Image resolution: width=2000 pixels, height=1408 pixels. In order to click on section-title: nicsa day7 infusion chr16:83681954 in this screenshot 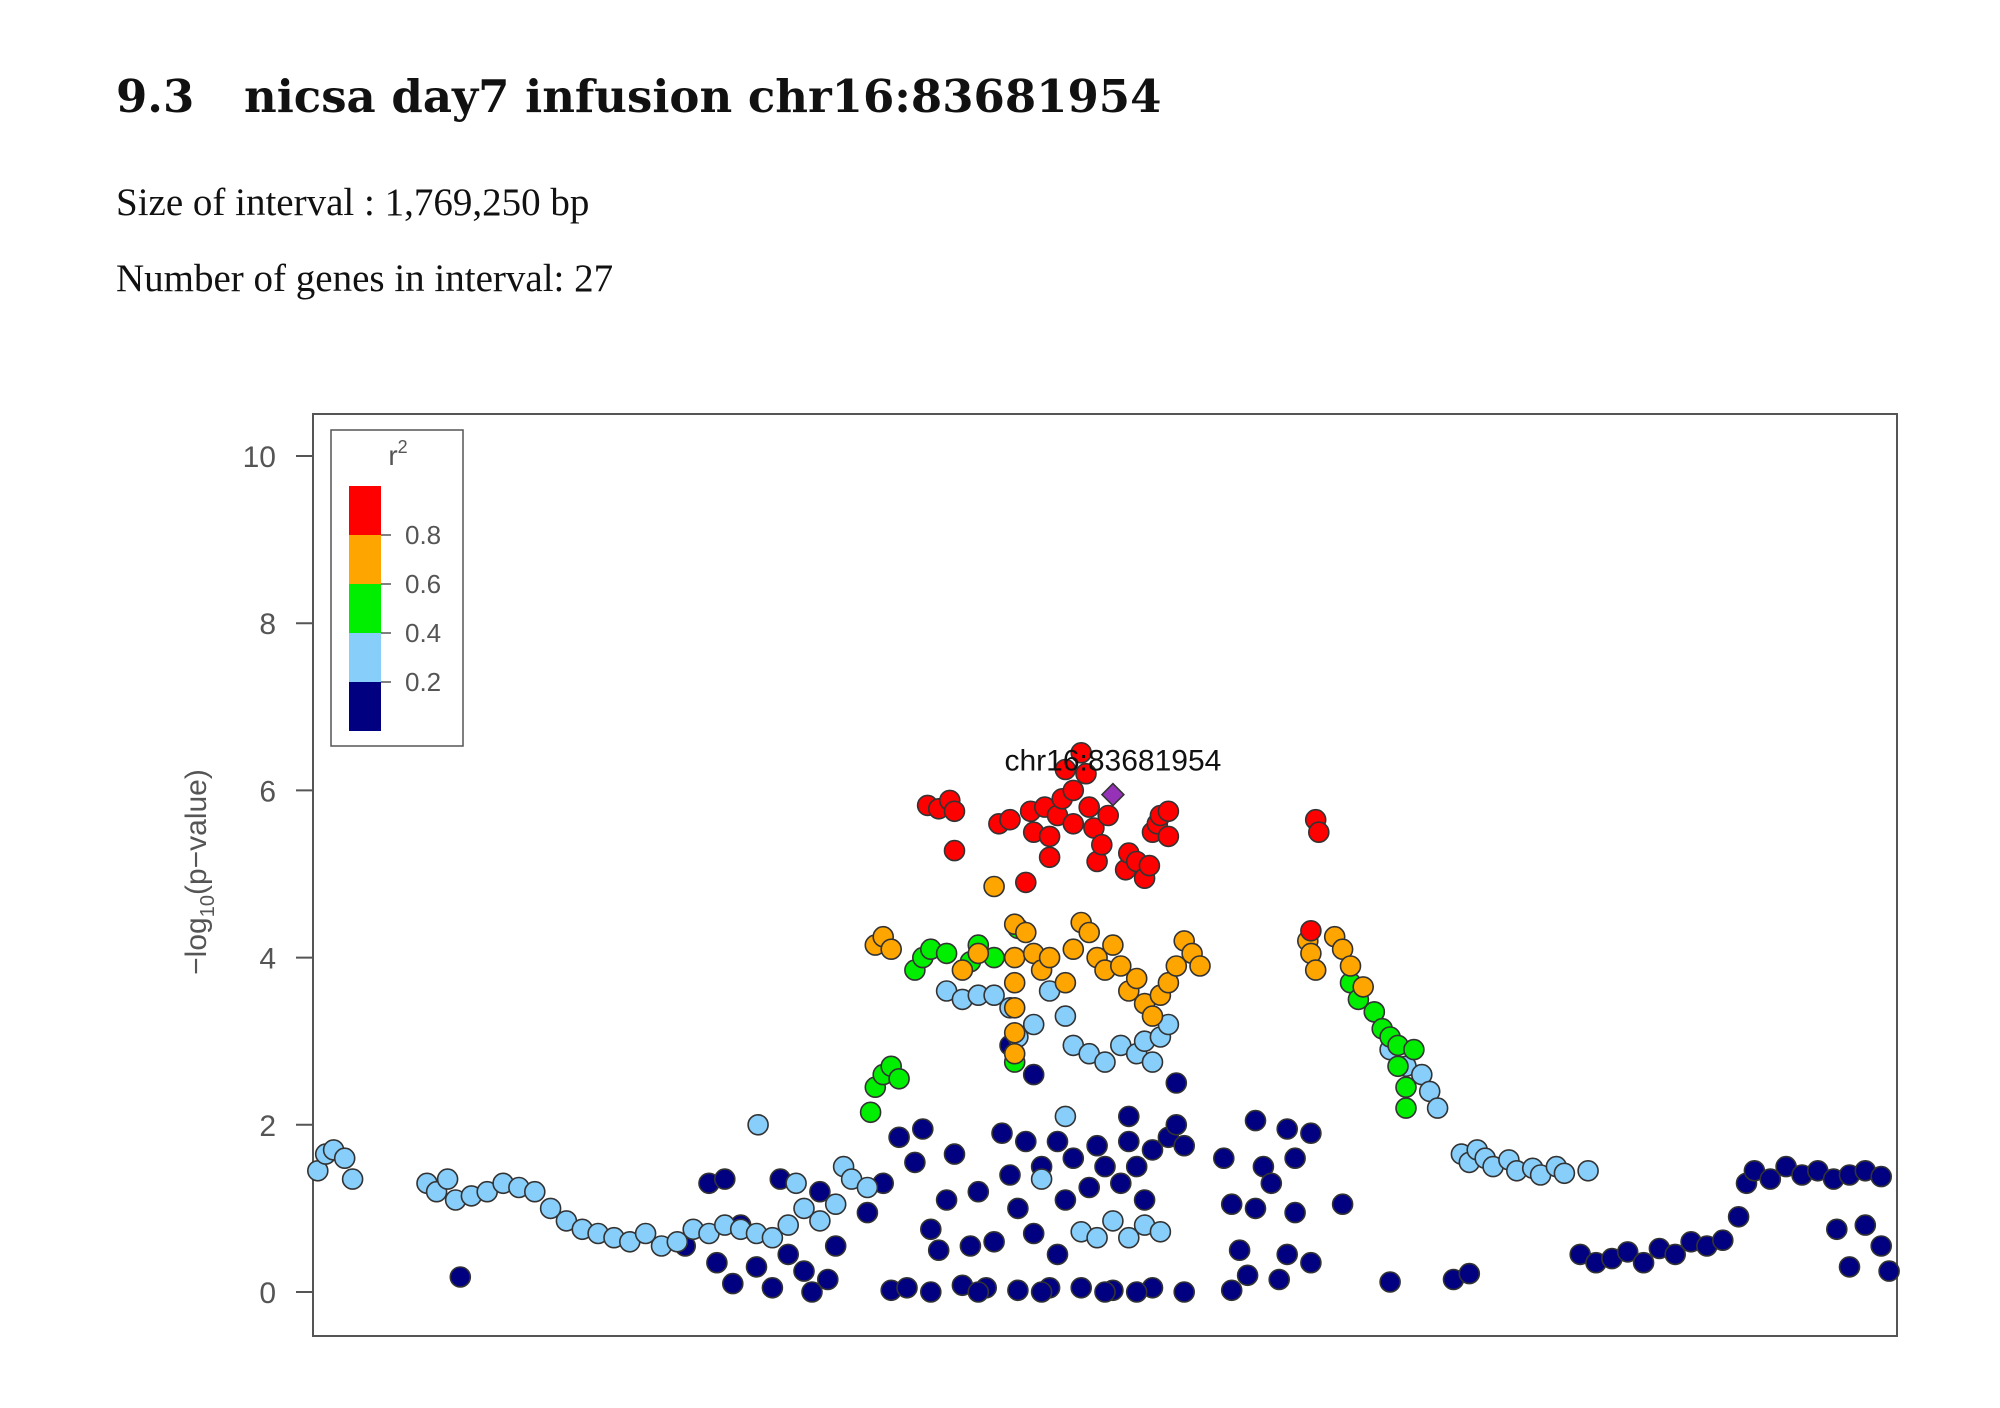, I will do `click(703, 96)`.